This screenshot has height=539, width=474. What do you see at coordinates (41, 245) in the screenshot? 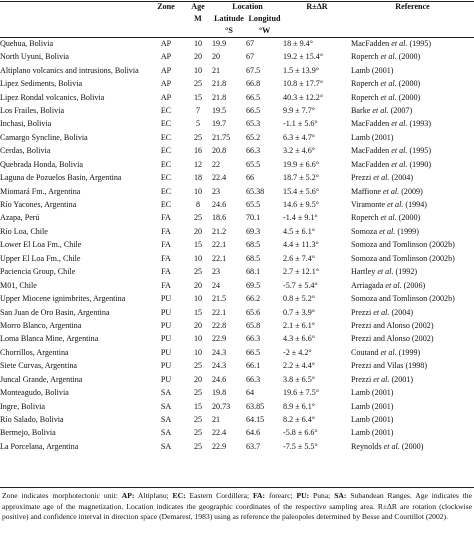
I see `location-cell: Lower El Loa Fm., Chile` at bounding box center [41, 245].